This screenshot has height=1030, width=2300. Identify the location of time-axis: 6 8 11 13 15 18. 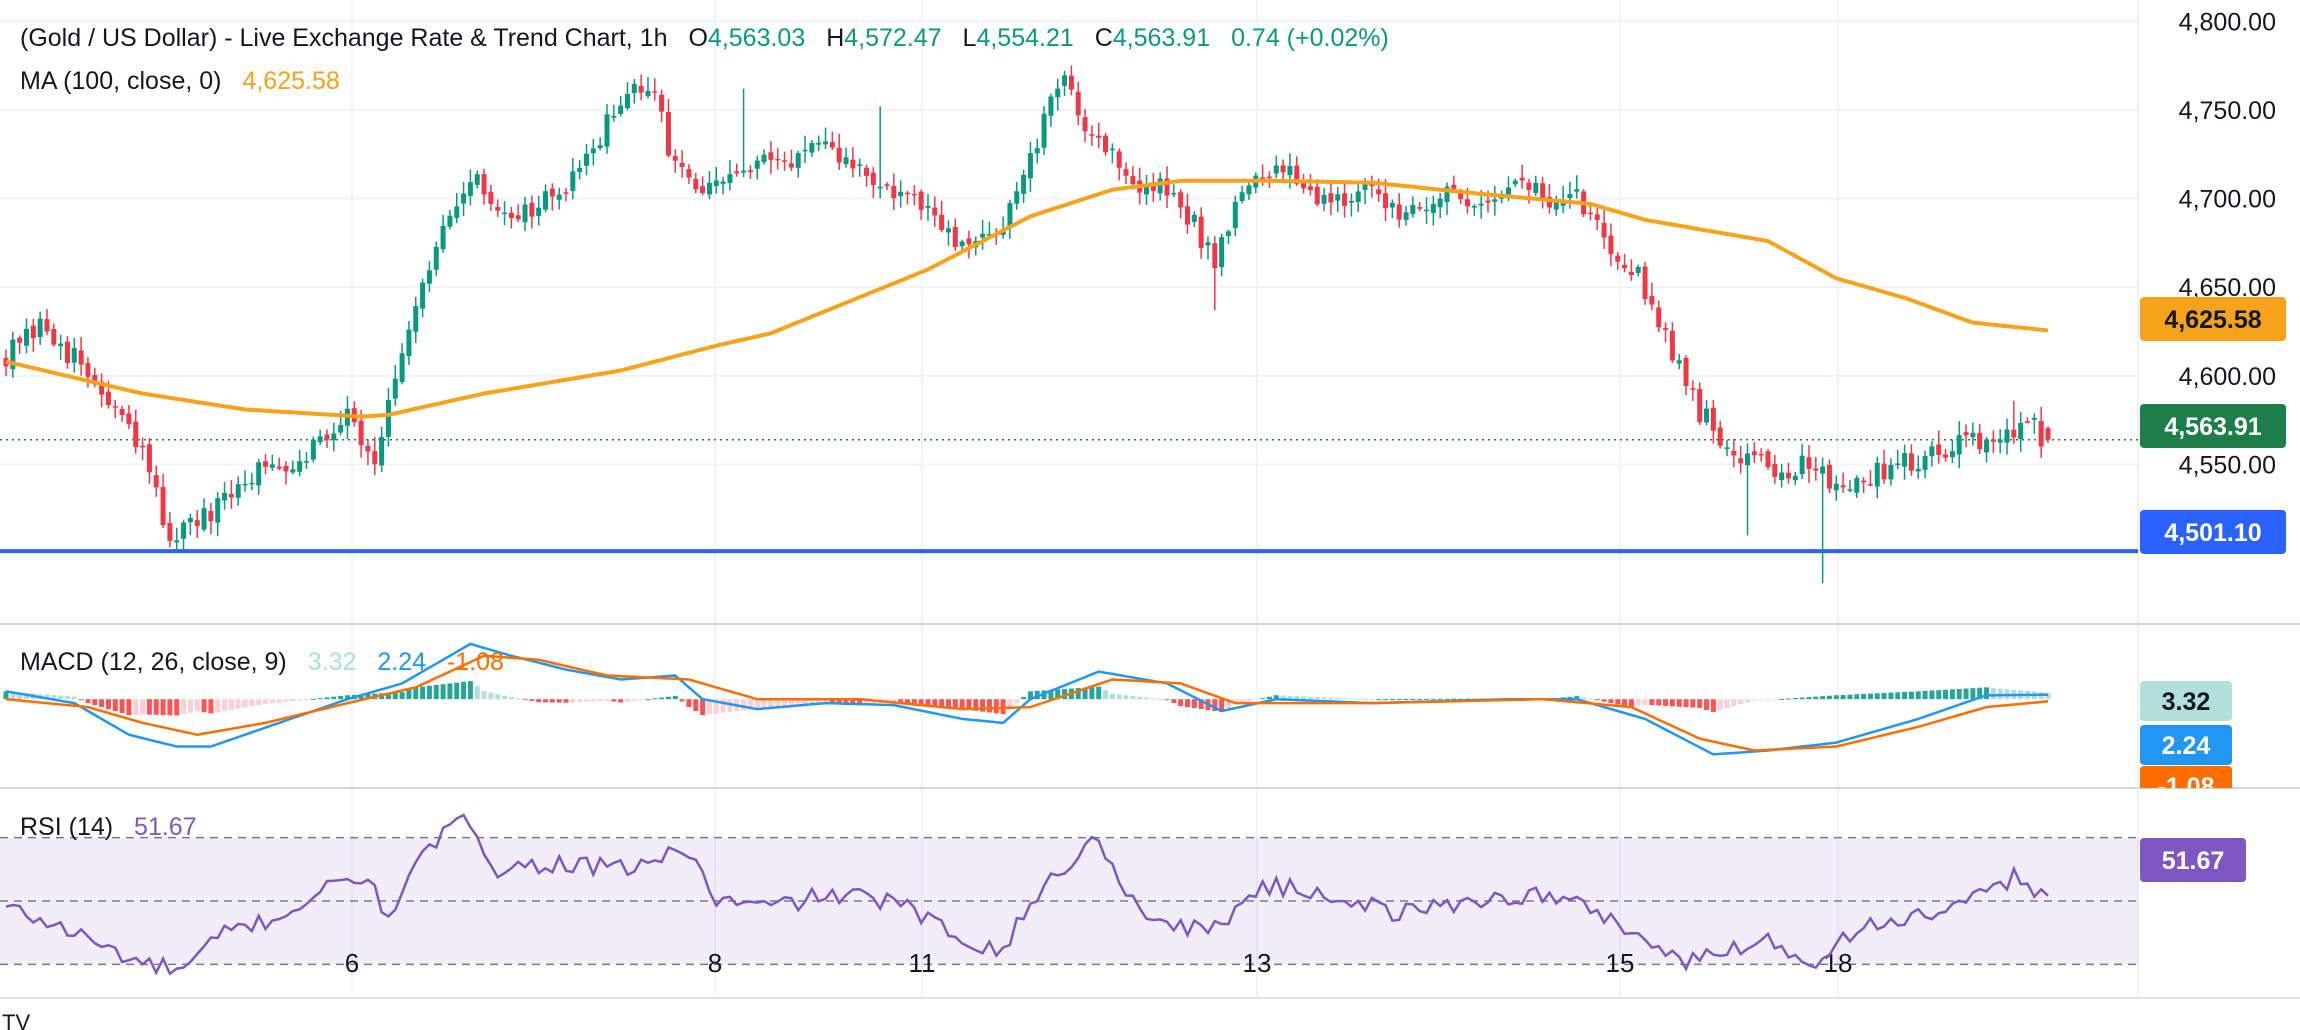
(1099, 963).